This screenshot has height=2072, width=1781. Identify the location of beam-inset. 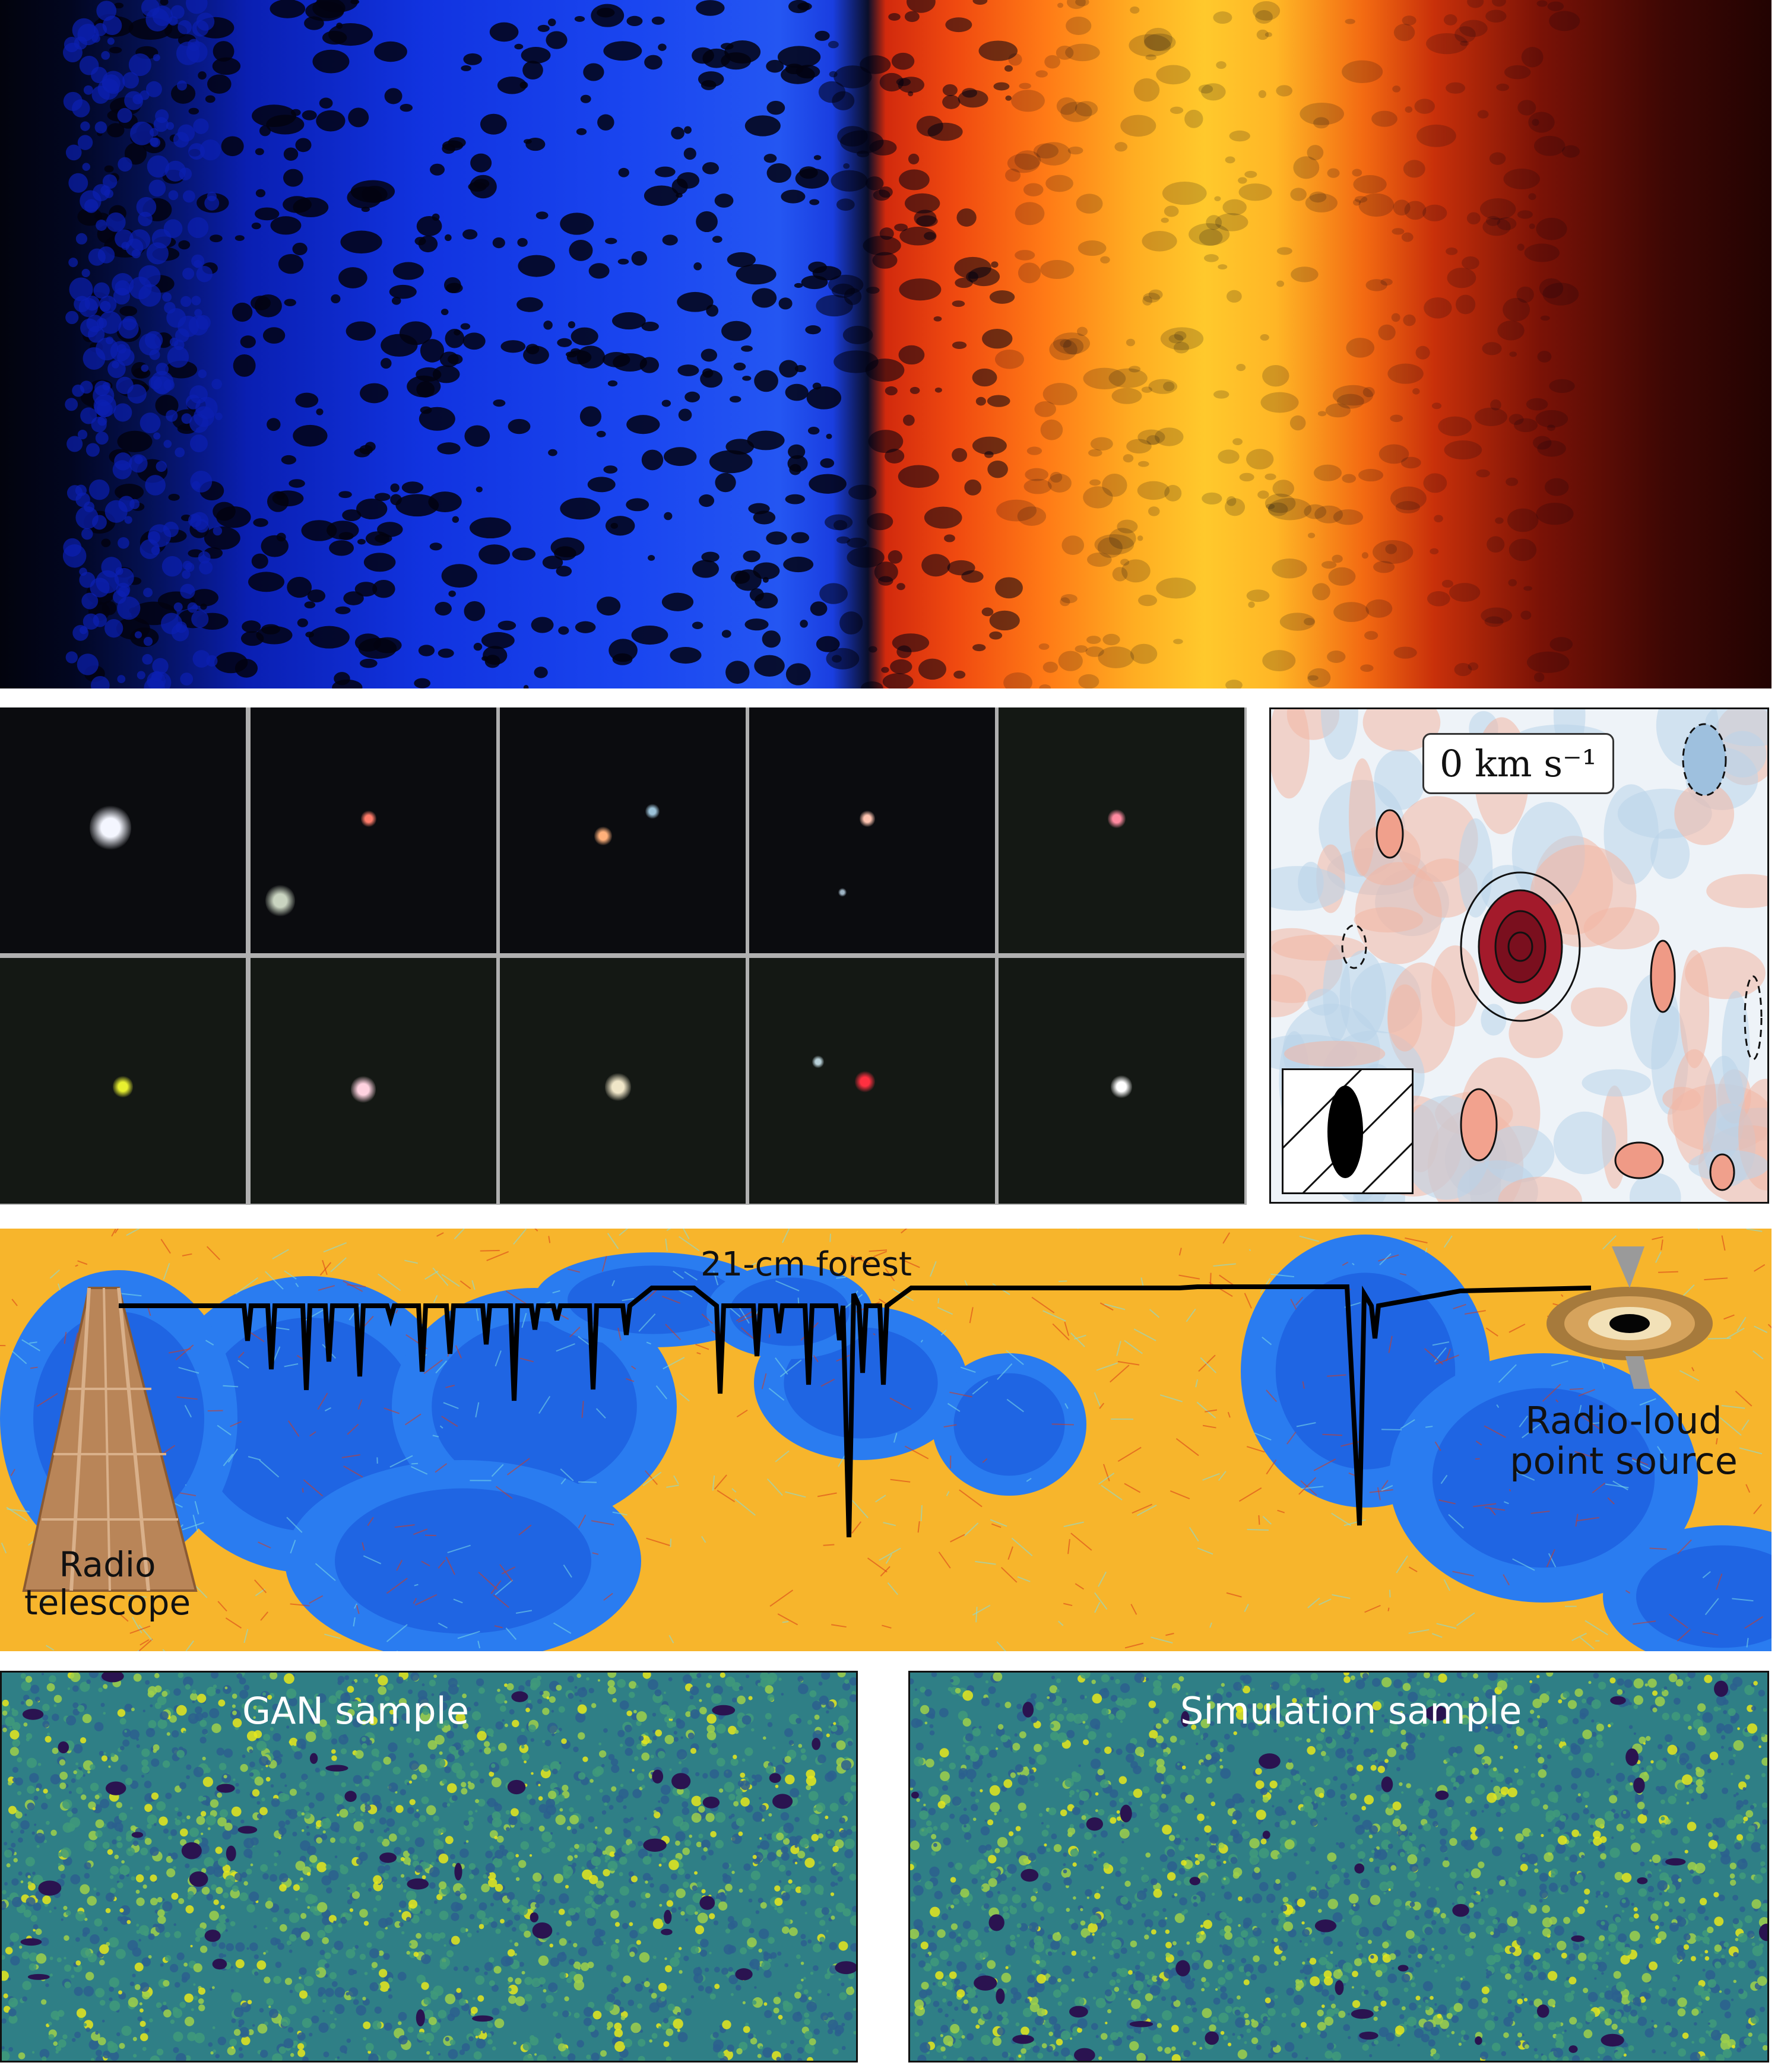
(1348, 1131).